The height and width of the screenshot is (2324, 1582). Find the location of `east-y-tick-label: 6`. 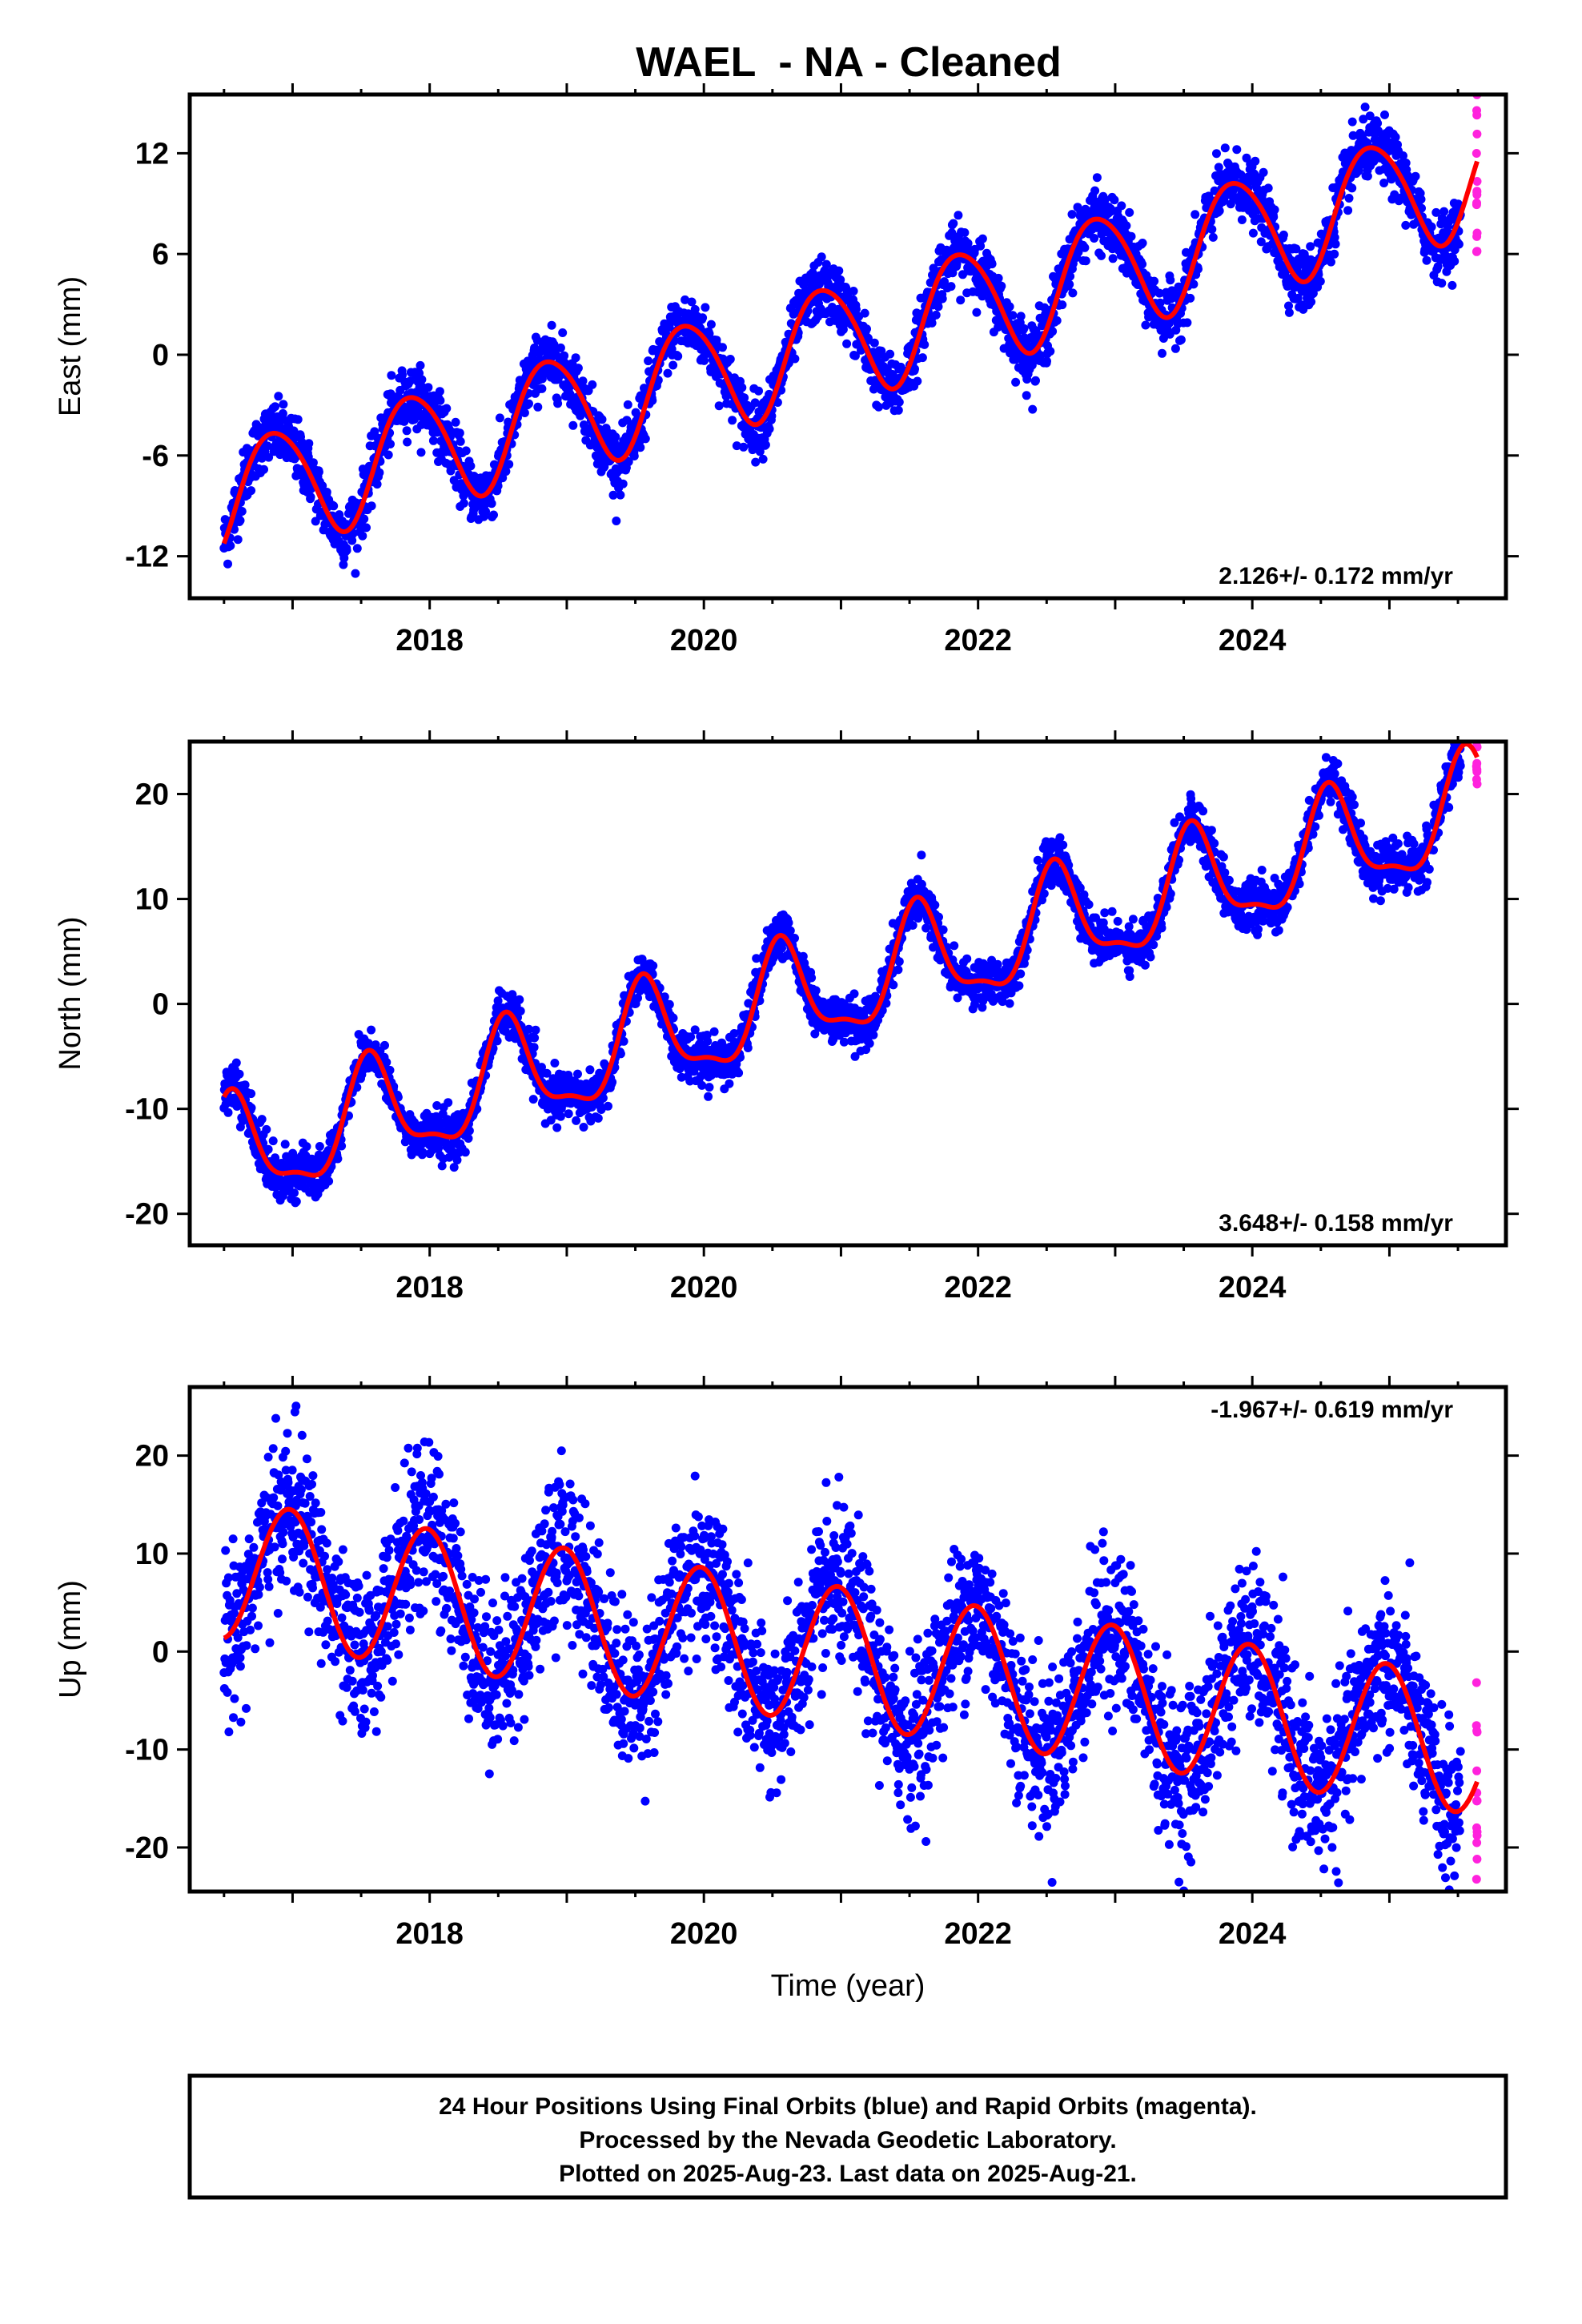

east-y-tick-label: 6 is located at coordinates (161, 255).